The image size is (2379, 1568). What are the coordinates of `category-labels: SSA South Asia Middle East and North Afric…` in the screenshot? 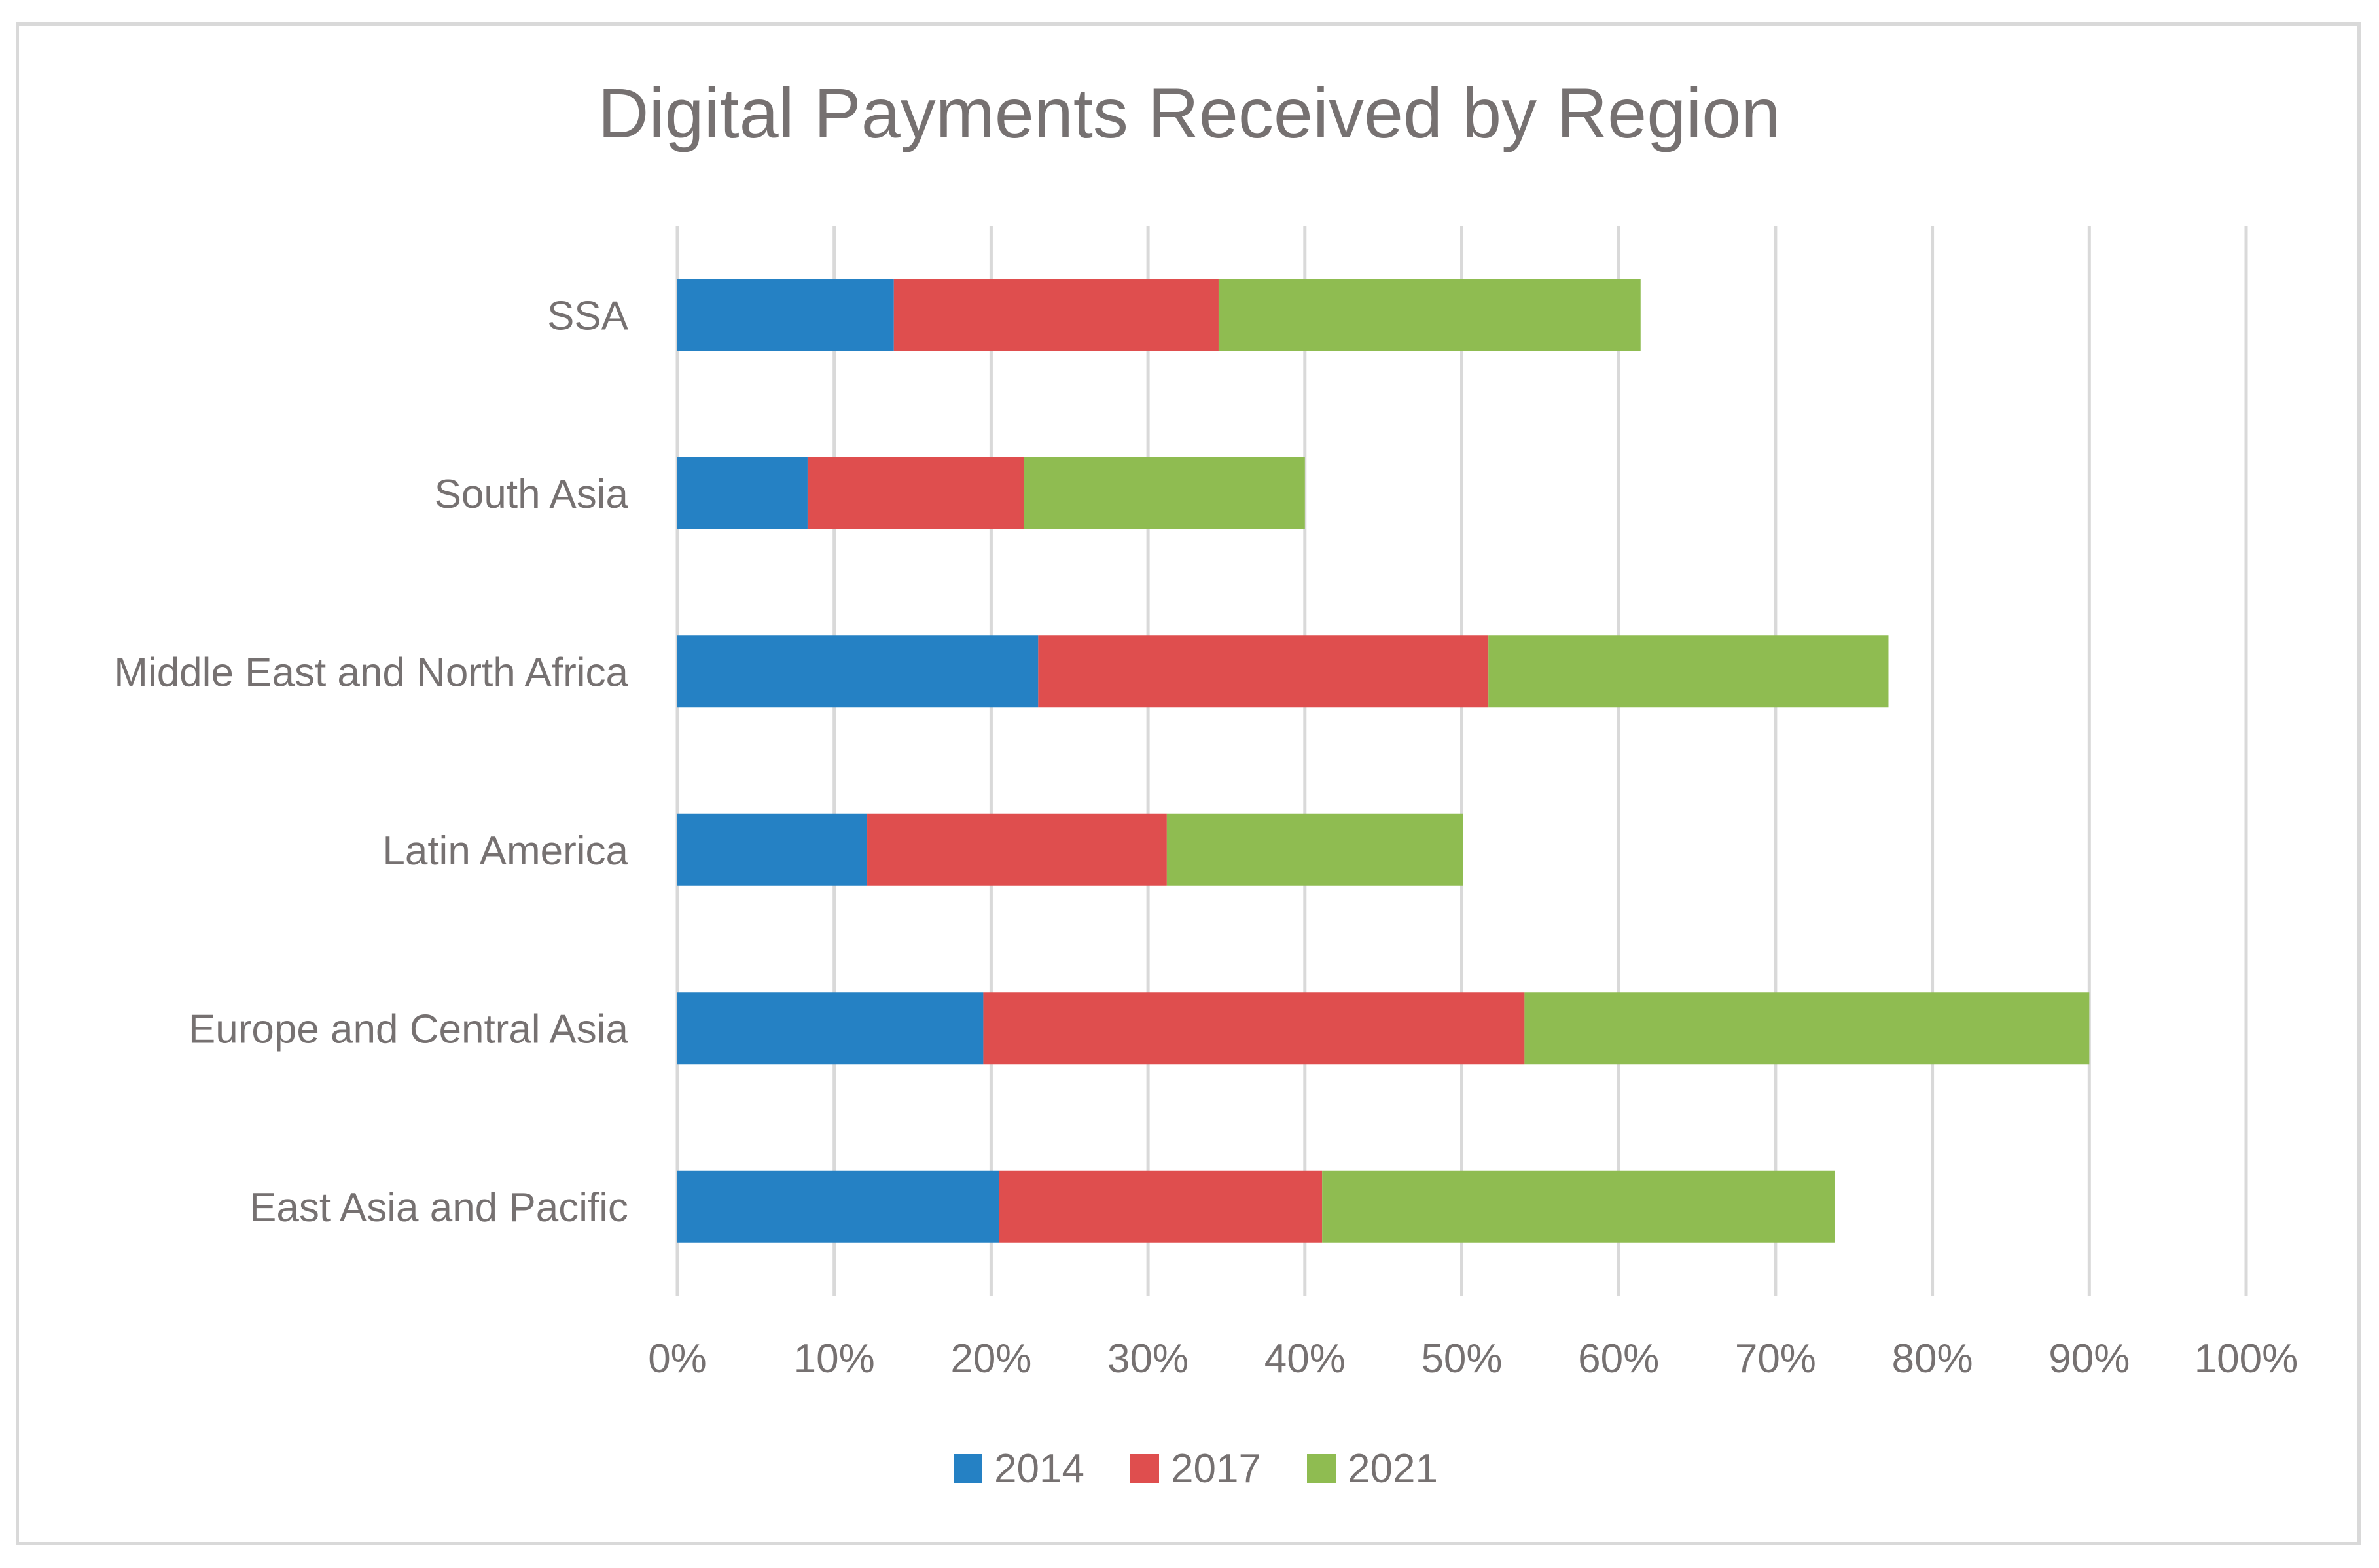 It's located at (371, 762).